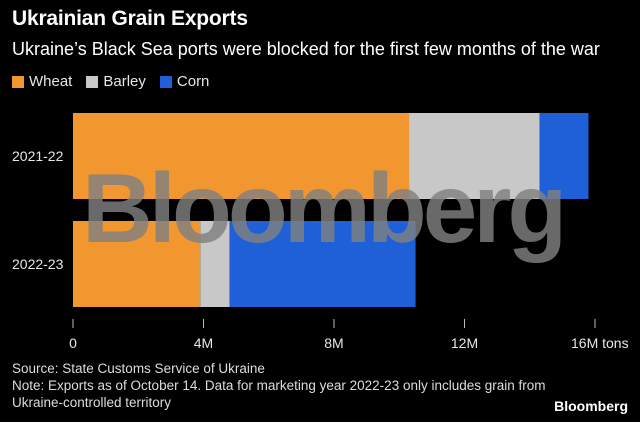  I want to click on x-tick-label: 16M tons, so click(600, 343).